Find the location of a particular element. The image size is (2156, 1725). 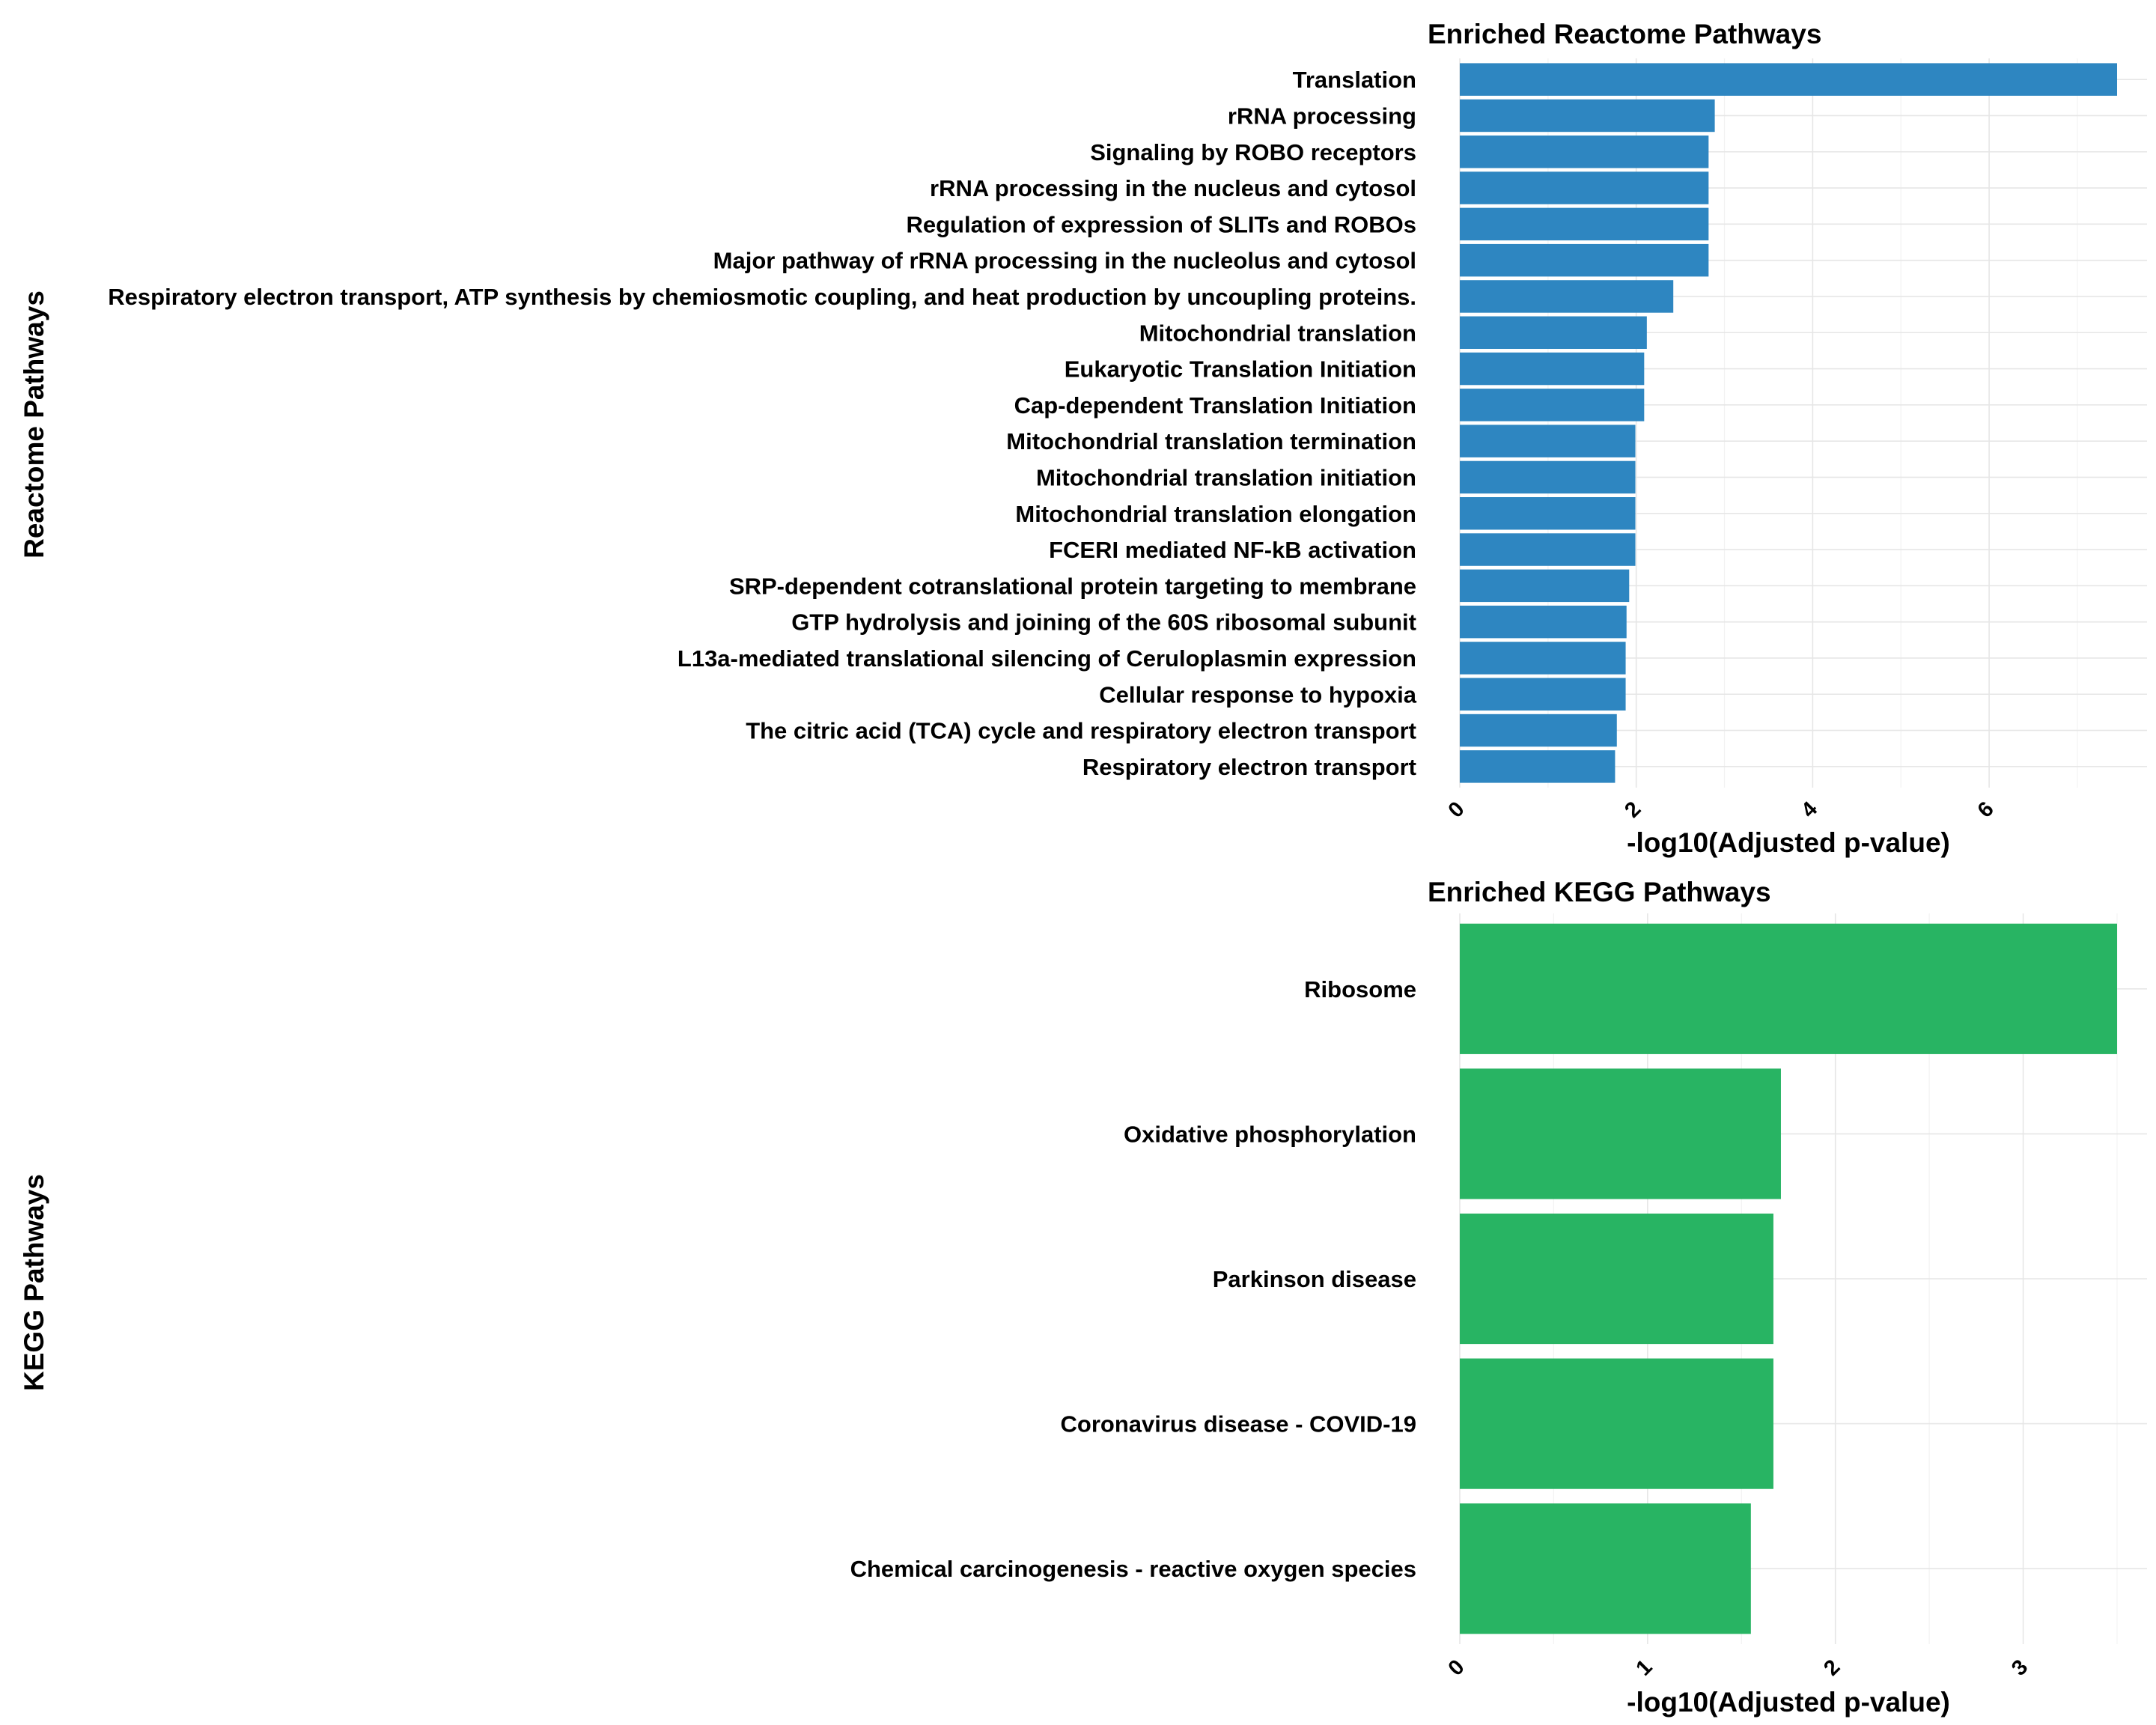

reactome-x-tick-labels: 0 2 4 6 is located at coordinates (1721, 810).